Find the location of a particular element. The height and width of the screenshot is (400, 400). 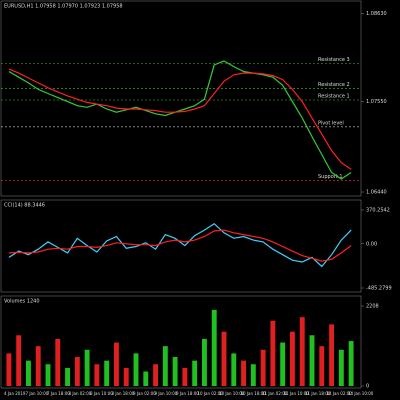

level-label: Resistance 3 is located at coordinates (334, 60).